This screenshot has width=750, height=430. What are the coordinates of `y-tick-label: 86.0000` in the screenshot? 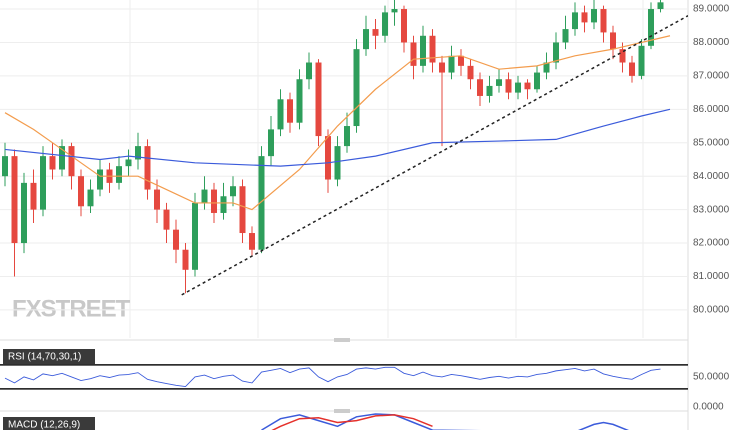 It's located at (711, 109).